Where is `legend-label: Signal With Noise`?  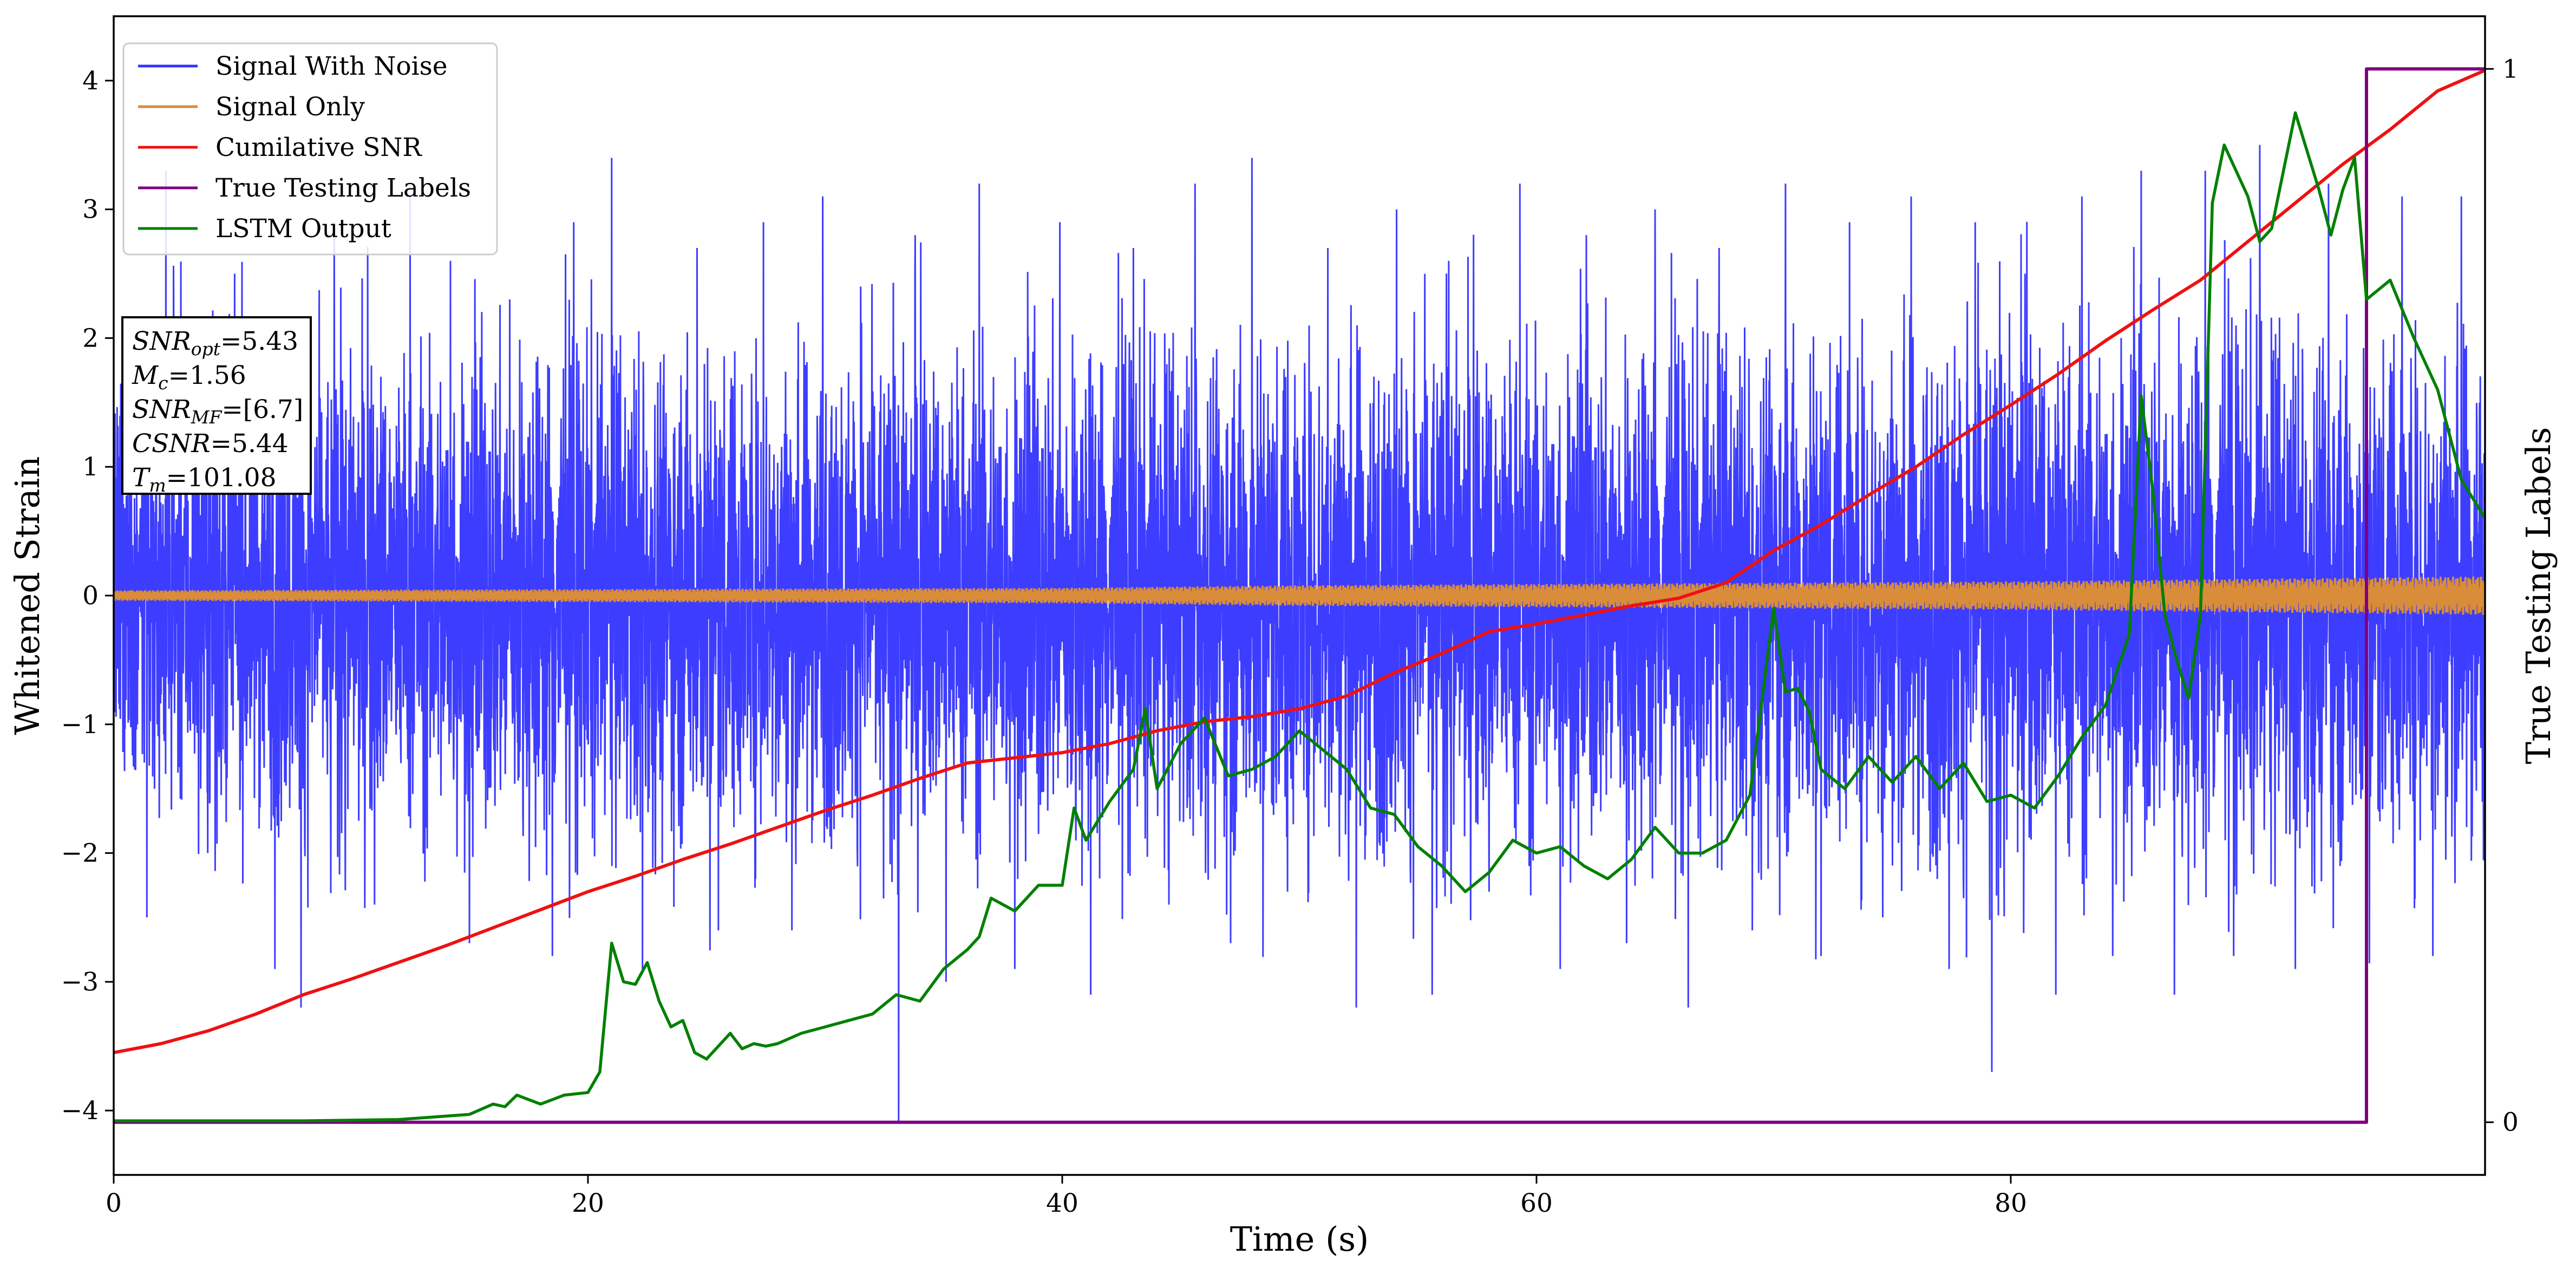
legend-label: Signal With Noise is located at coordinates (331, 66).